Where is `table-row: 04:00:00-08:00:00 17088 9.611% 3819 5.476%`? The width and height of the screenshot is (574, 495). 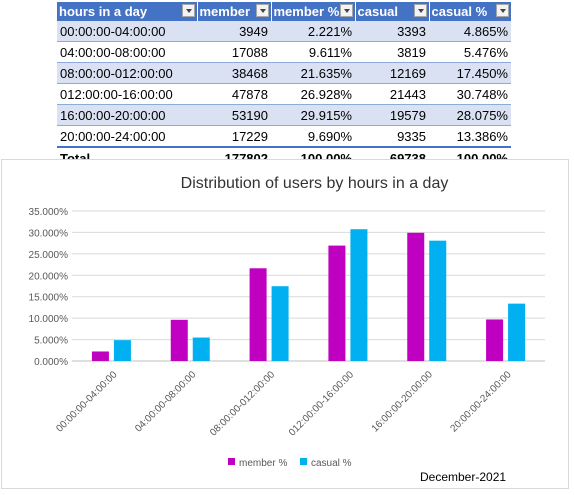 table-row: 04:00:00-08:00:00 17088 9.611% 3819 5.476% is located at coordinates (284, 52).